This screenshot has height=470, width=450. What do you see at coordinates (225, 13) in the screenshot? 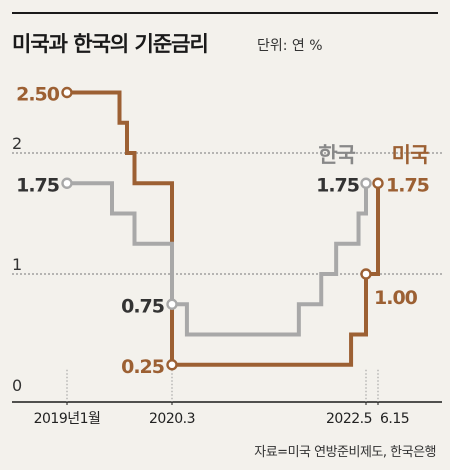
I see `top-rule` at bounding box center [225, 13].